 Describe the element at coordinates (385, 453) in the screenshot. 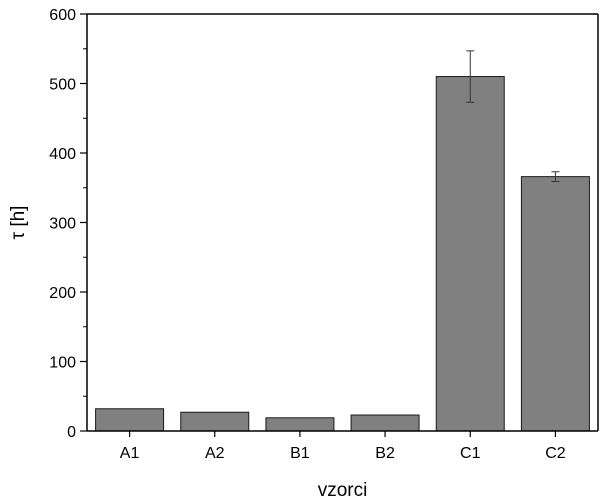

I see `x-tick-label-B2: B2` at that location.